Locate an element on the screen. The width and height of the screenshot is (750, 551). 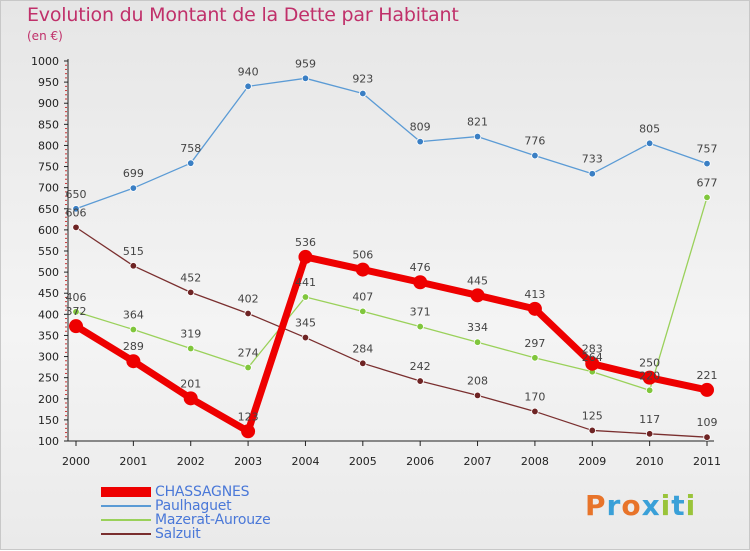
y-tick-label: 650 is located at coordinates (48, 209).